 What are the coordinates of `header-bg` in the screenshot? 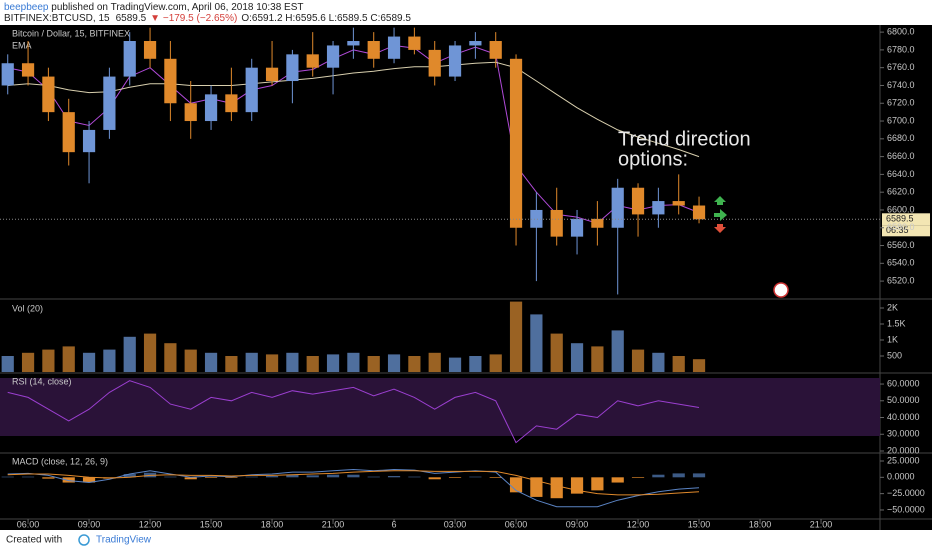 It's located at (466, 12).